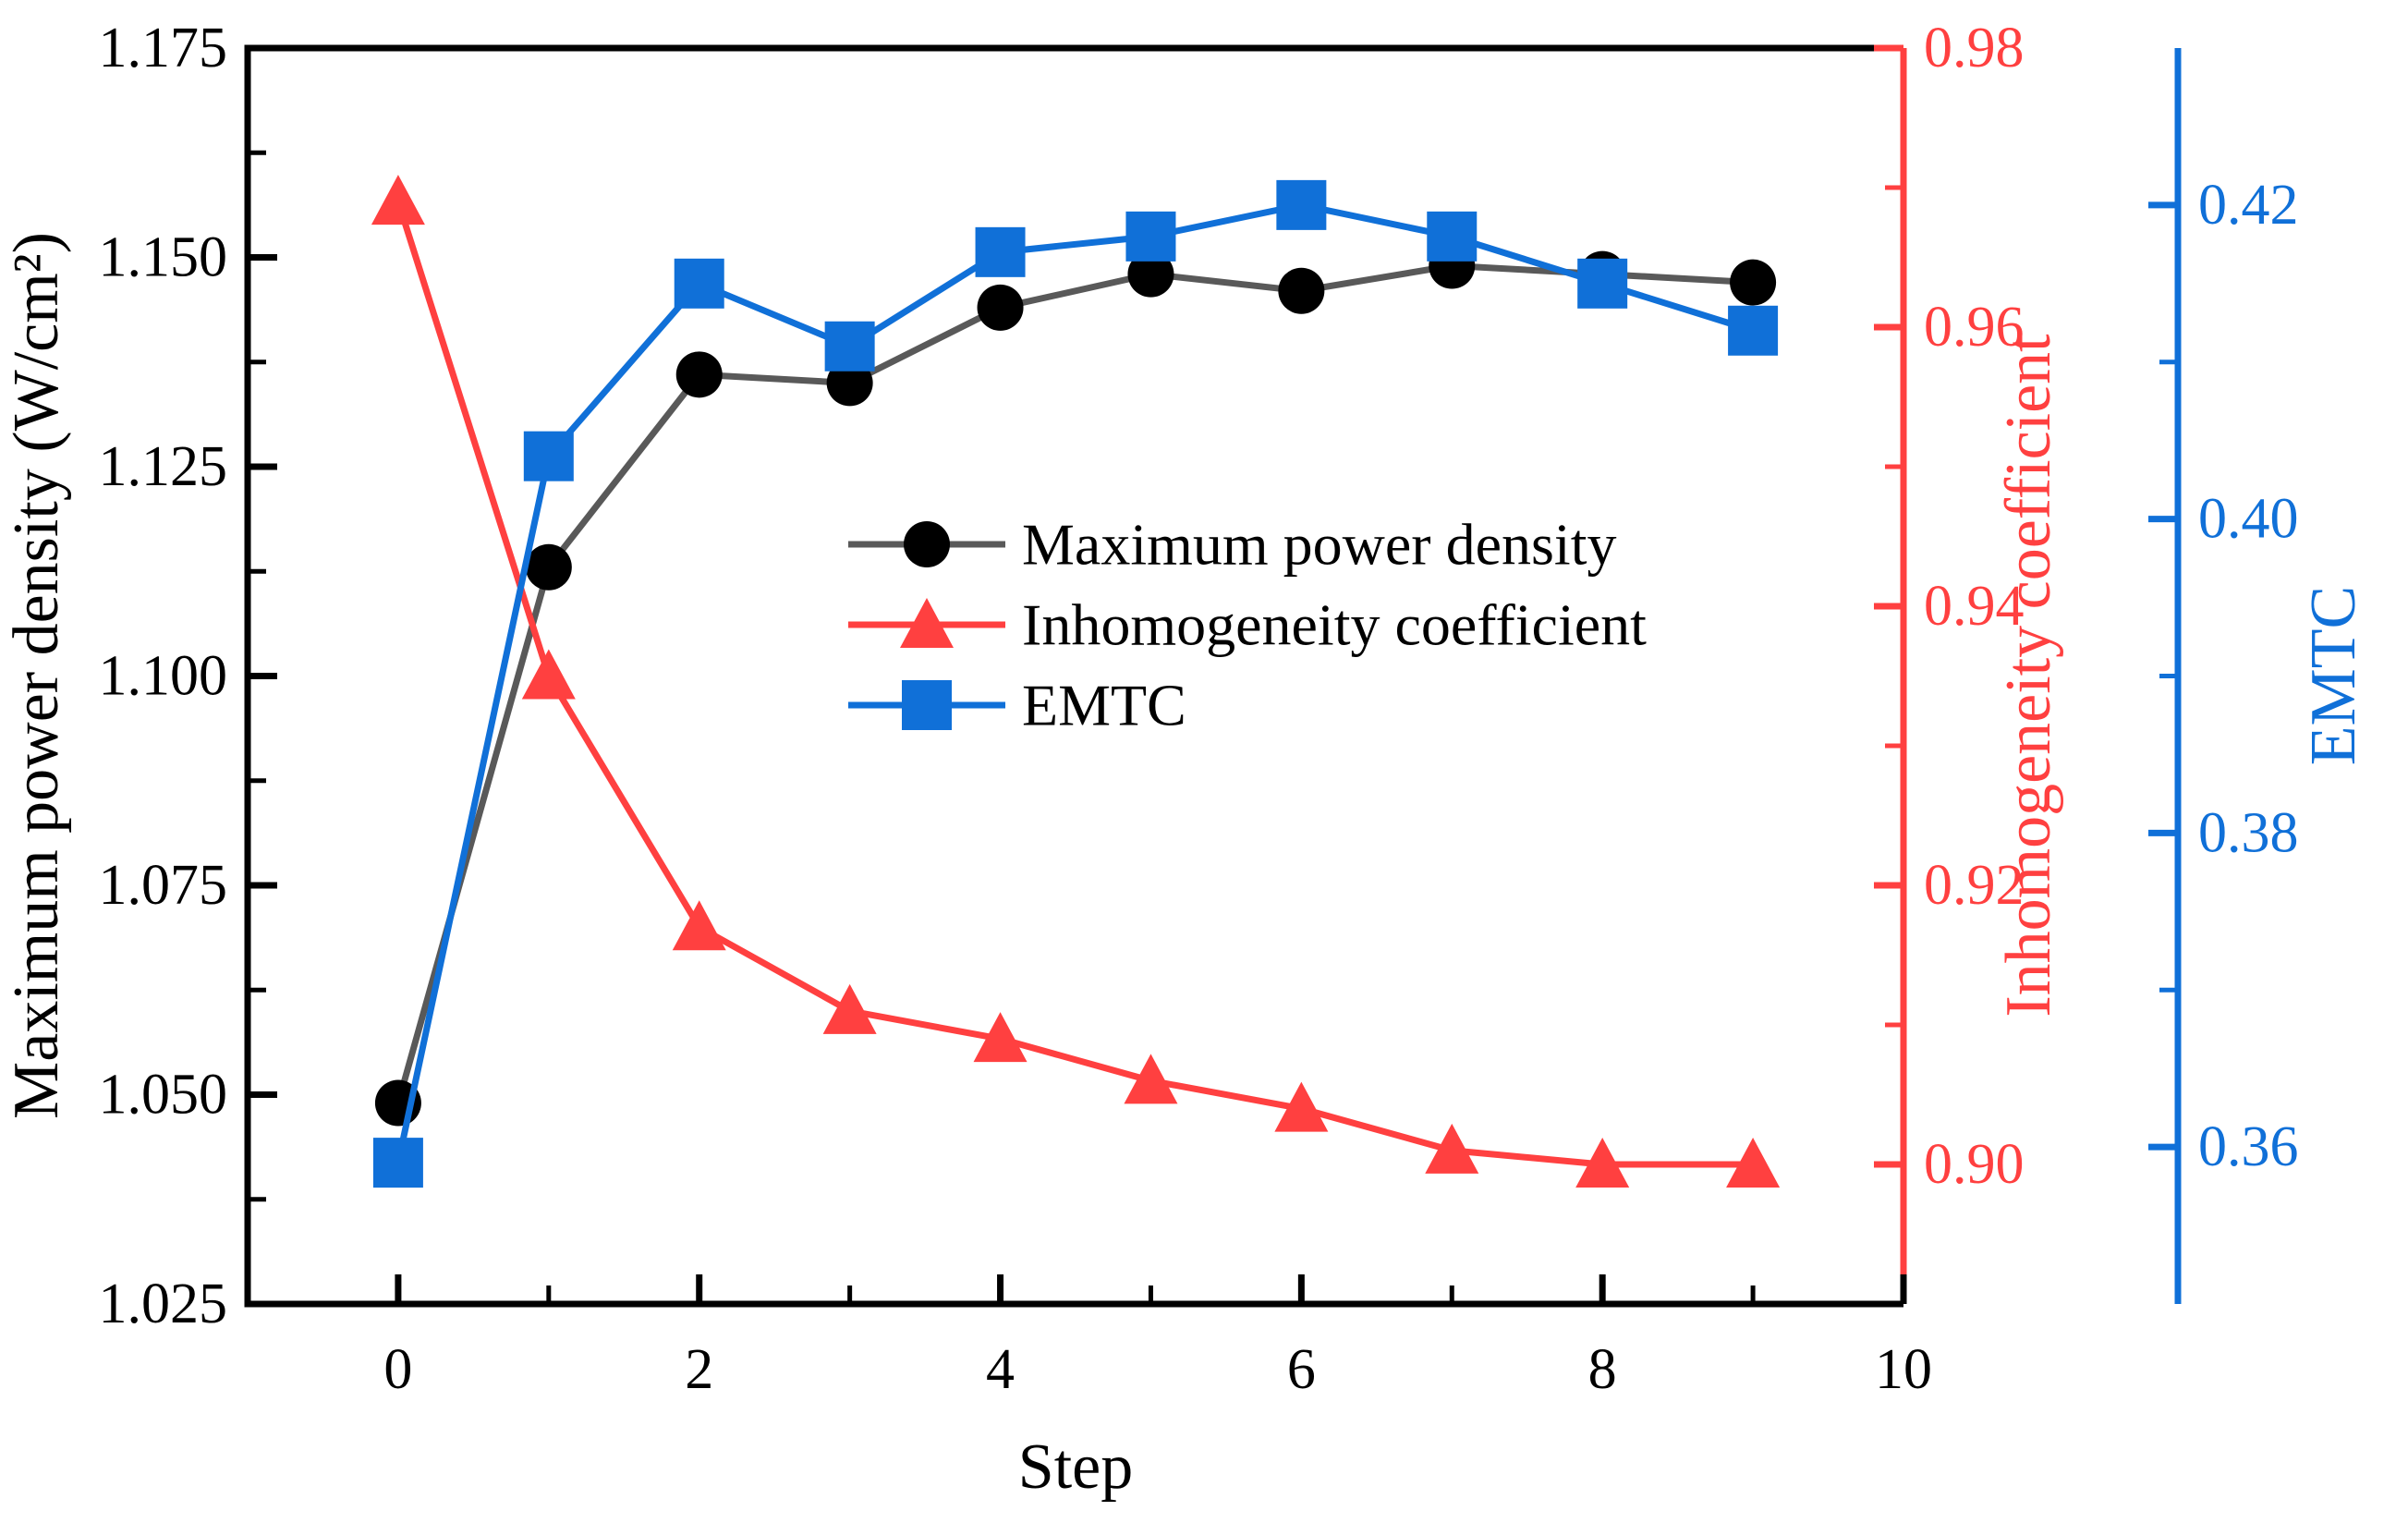 The width and height of the screenshot is (2408, 1523). I want to click on right-axis-1: 0.98 0.96 0.94 0.92 0.90, so click(1949, 606).